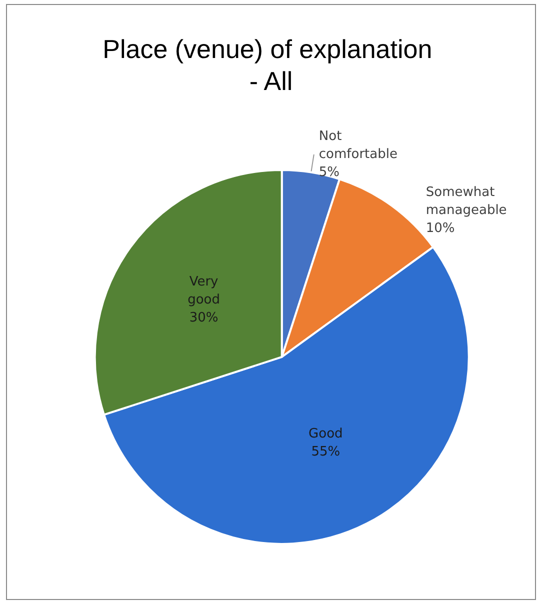 This screenshot has width=542, height=605. Describe the element at coordinates (466, 201) in the screenshot. I see `slice-label: Somewhat manageable` at that location.